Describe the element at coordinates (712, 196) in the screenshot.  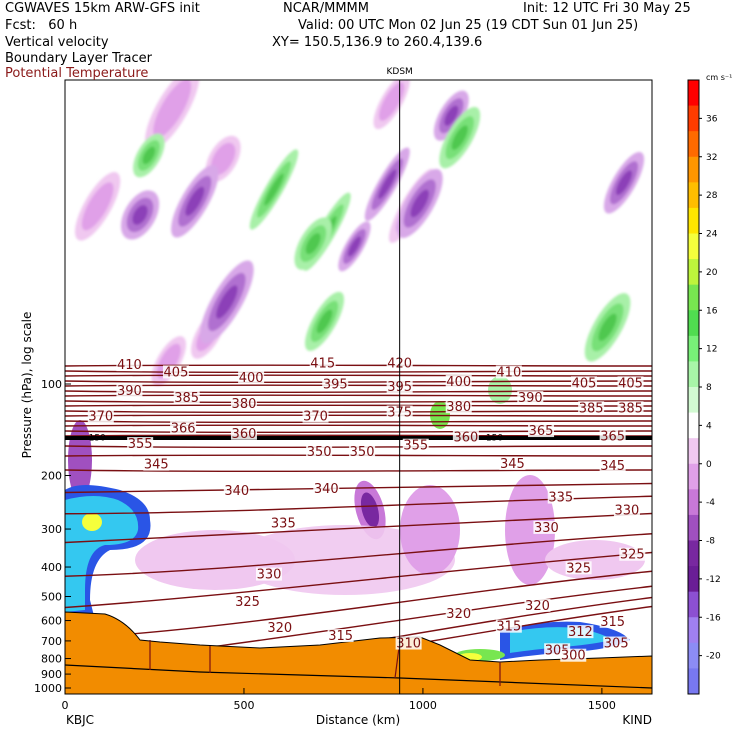
I see `colorbar-tick-label: 28` at that location.